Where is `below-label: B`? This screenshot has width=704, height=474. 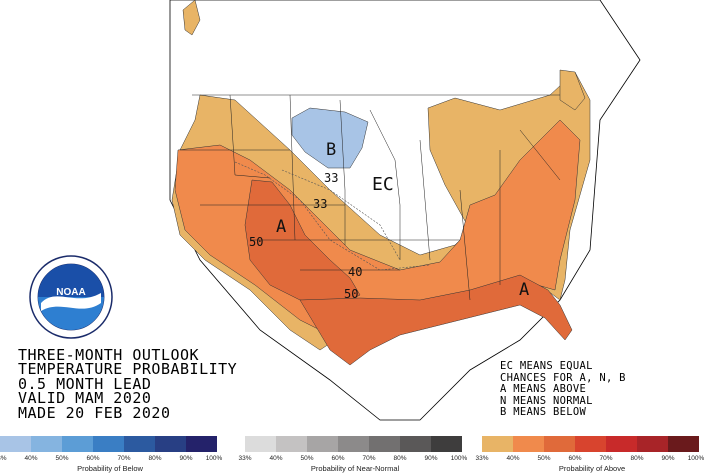 below-label: B is located at coordinates (331, 150).